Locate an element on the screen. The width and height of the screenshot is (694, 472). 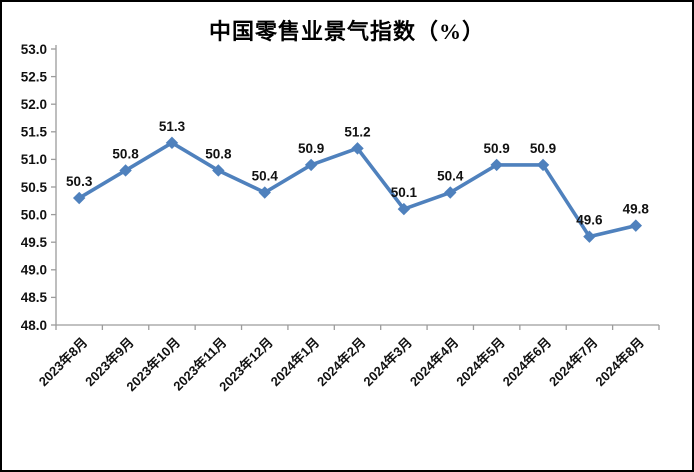
y-tick-label: 50.0 is located at coordinates (34, 214).